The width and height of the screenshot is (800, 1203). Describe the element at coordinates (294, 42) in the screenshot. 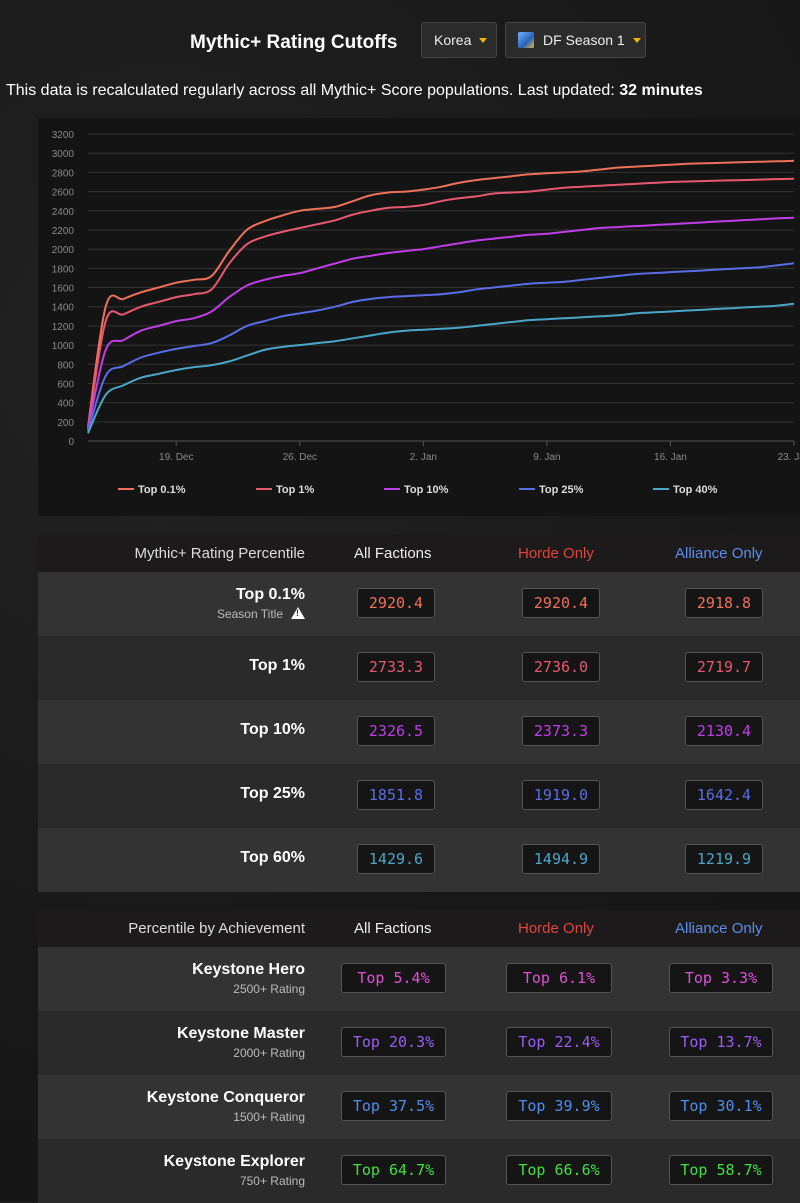

I see `page-title: Mythic+ Rating Cutoffs` at that location.